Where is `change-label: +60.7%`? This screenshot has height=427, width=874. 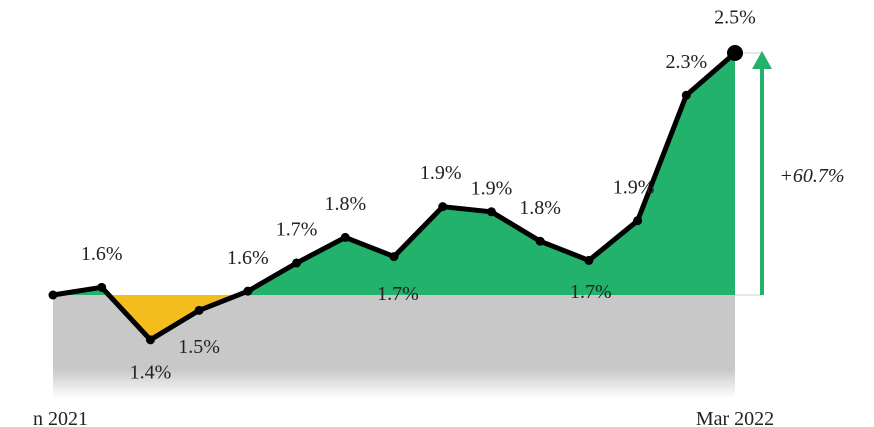
change-label: +60.7% is located at coordinates (811, 176).